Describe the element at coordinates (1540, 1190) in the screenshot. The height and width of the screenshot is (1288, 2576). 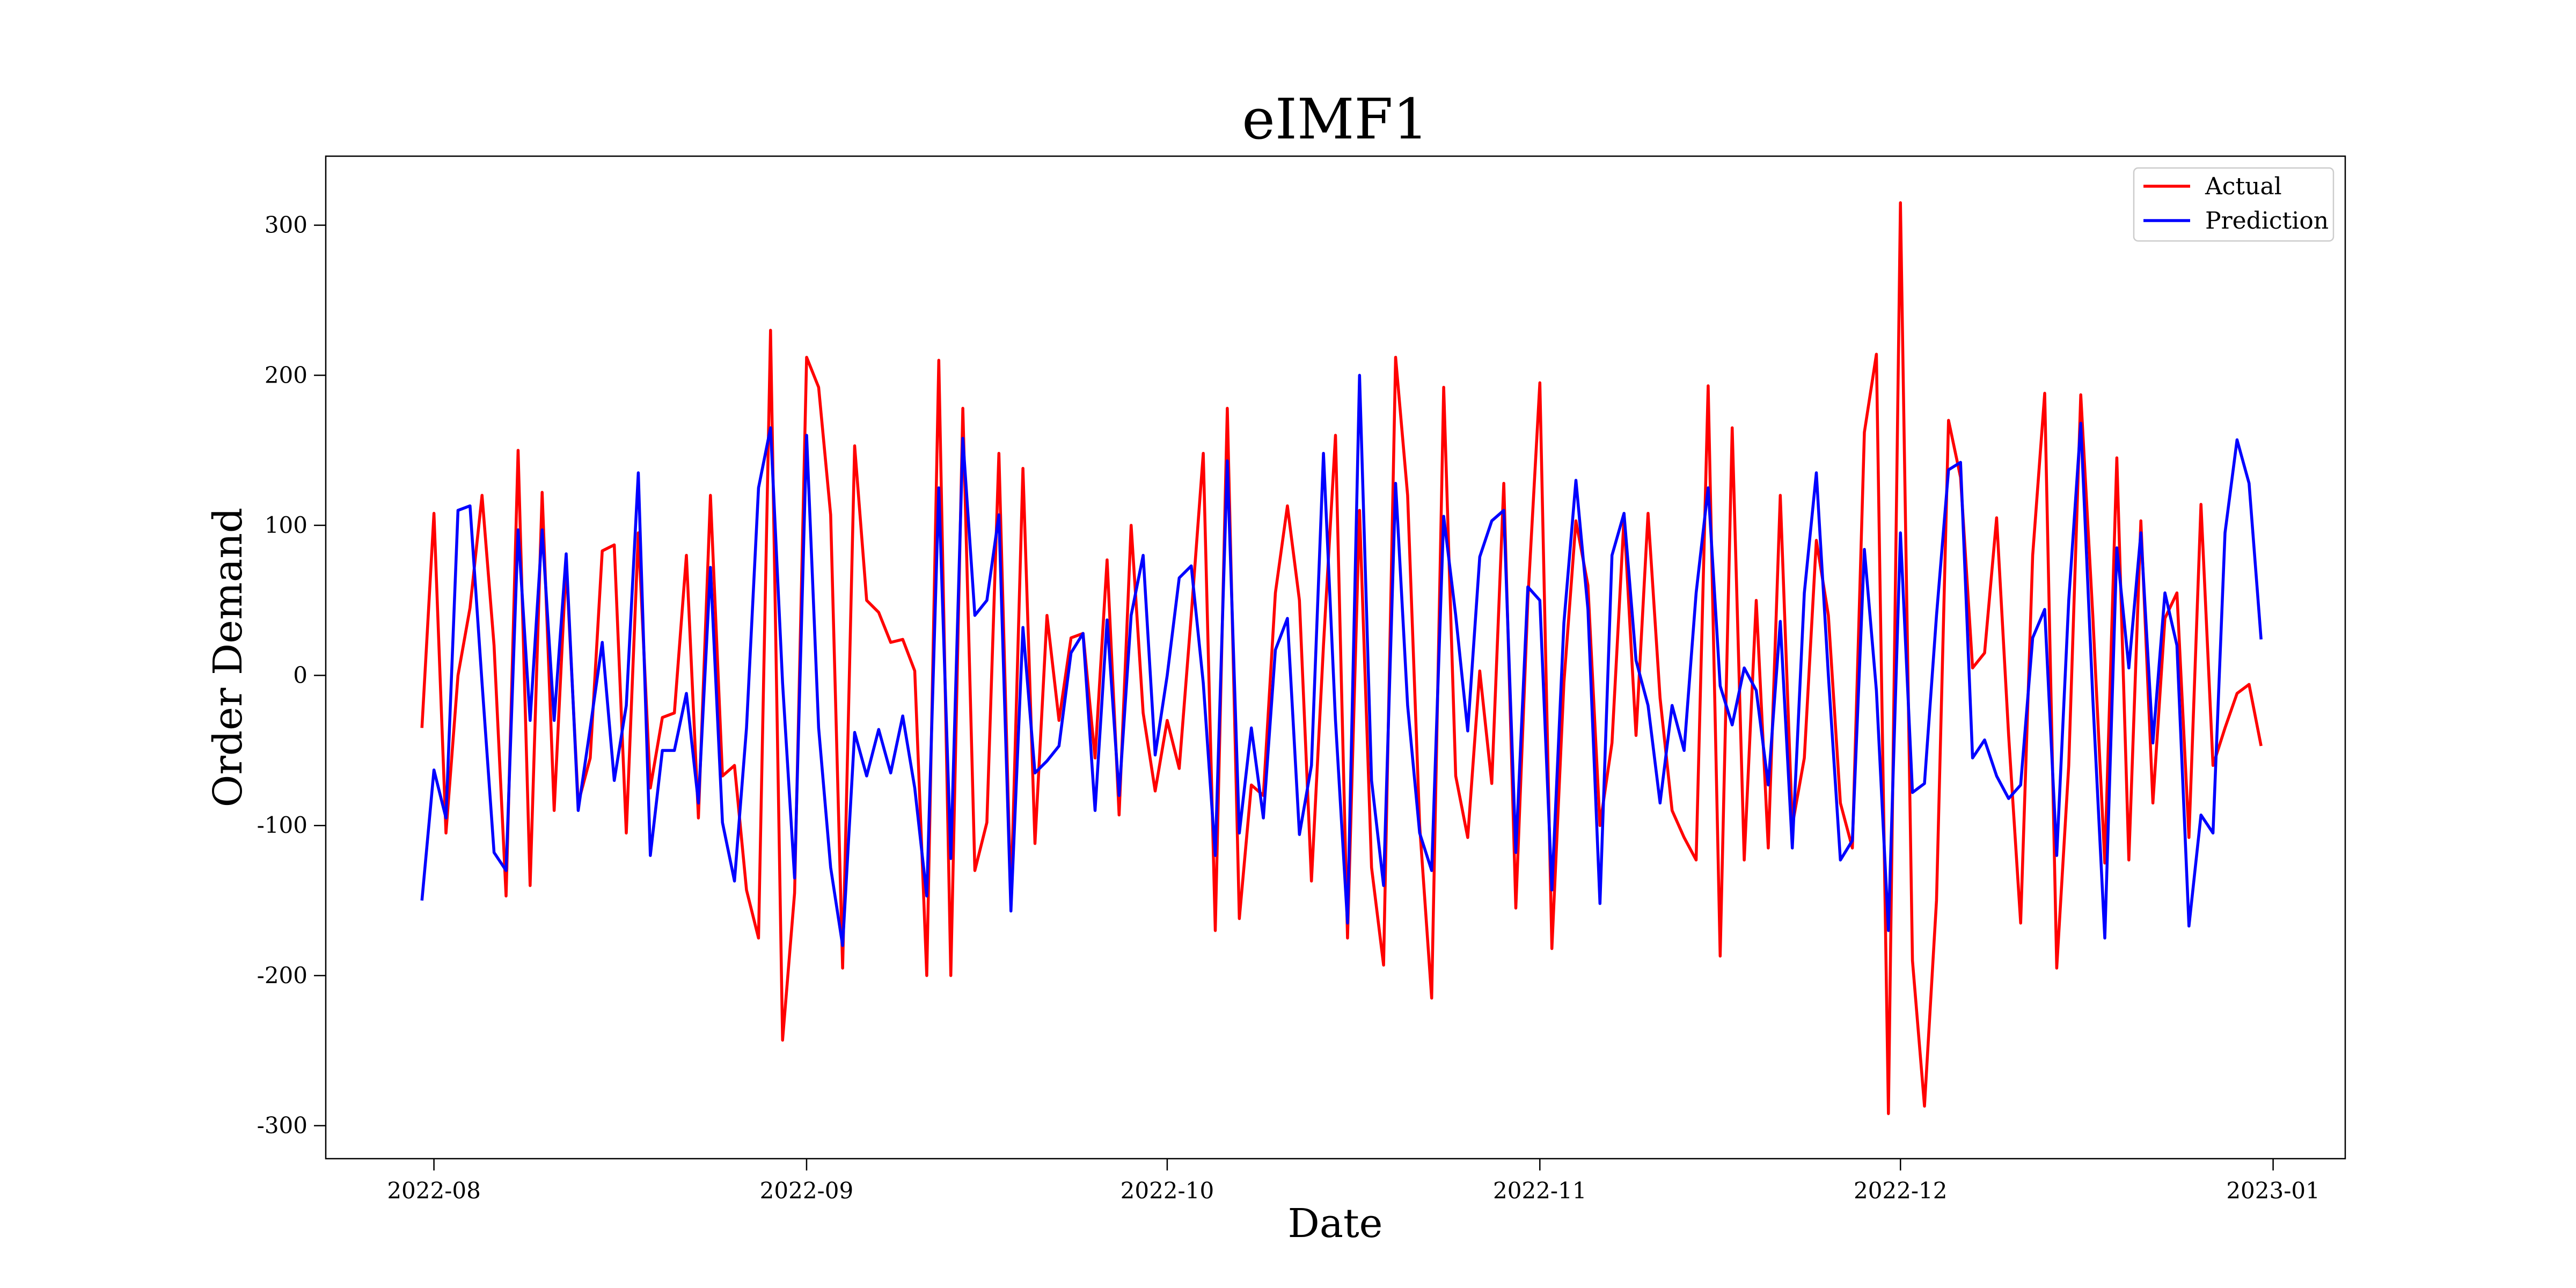
I see `x-tick-label: 2022-11` at that location.